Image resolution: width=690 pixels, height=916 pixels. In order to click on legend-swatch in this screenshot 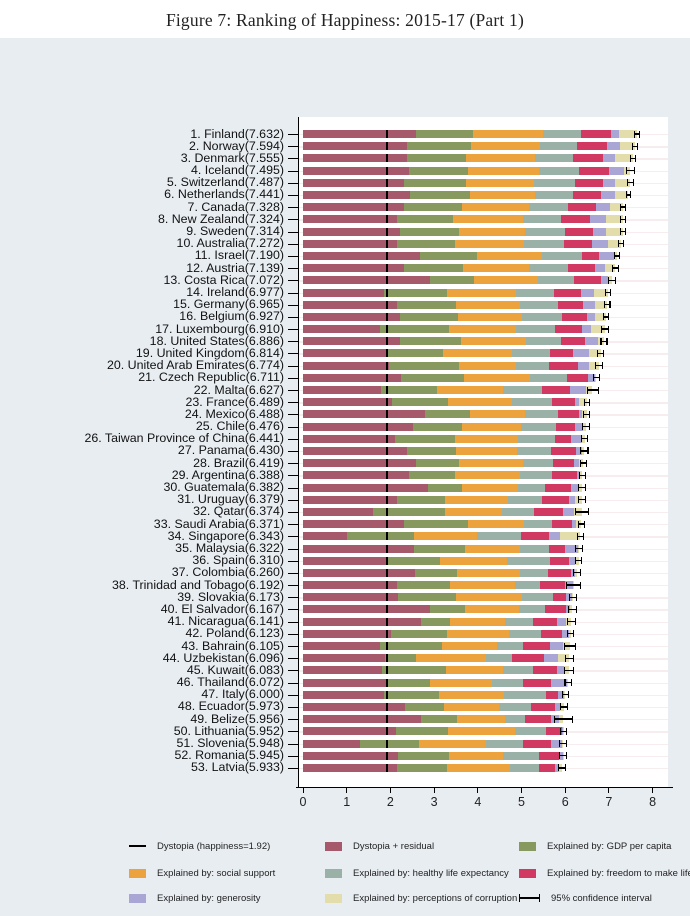, I will do `click(527, 846)`.